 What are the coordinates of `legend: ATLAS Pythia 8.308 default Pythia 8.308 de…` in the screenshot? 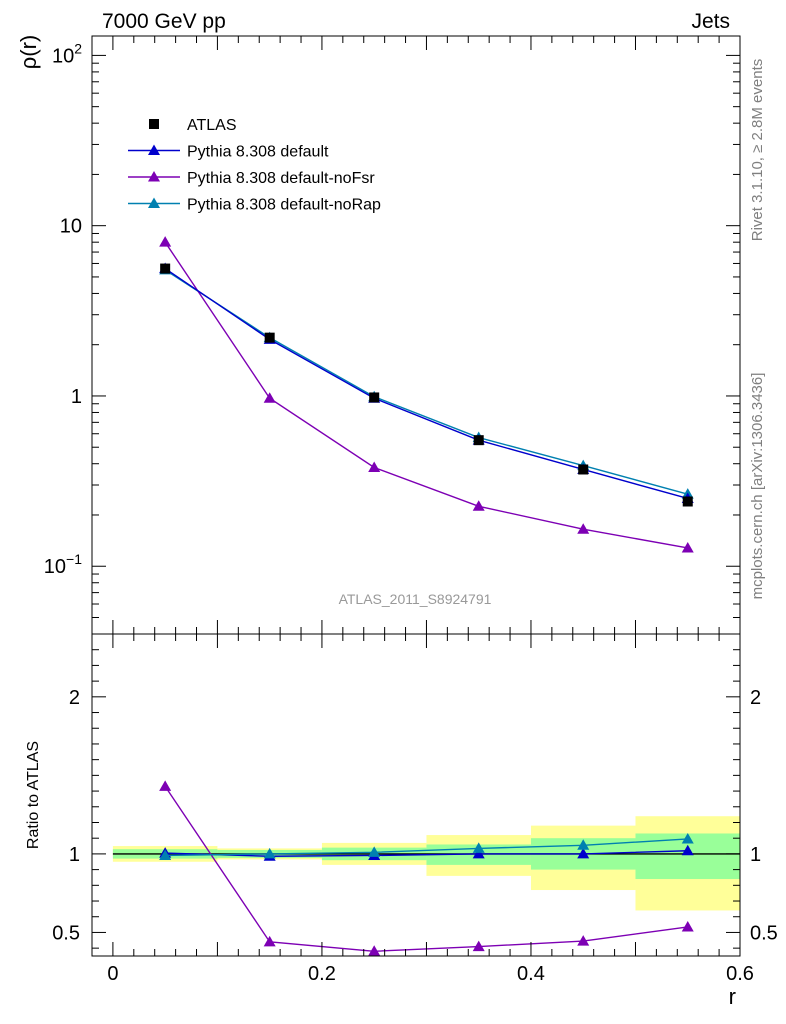 It's located at (254, 165).